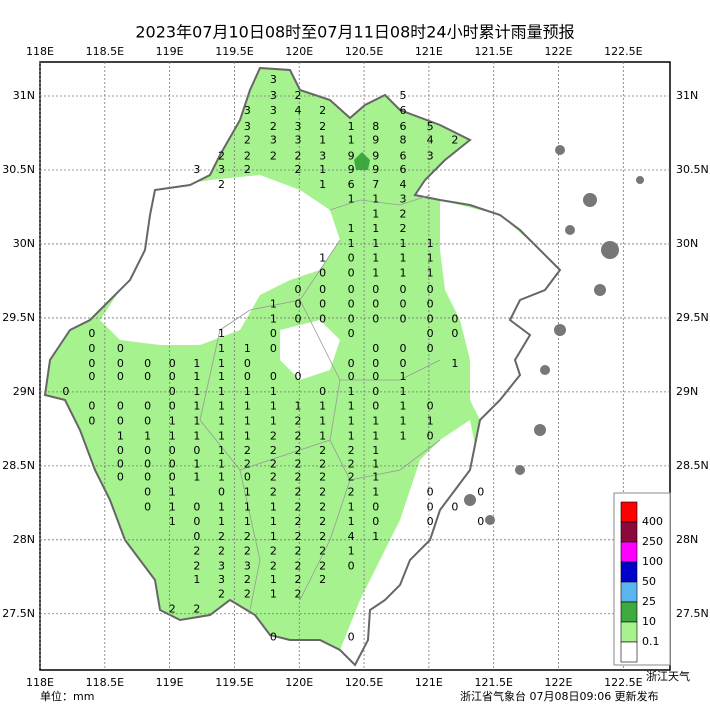 The image size is (710, 710). Describe the element at coordinates (18, 613) in the screenshot. I see `y-tick-label: 27.5N` at that location.